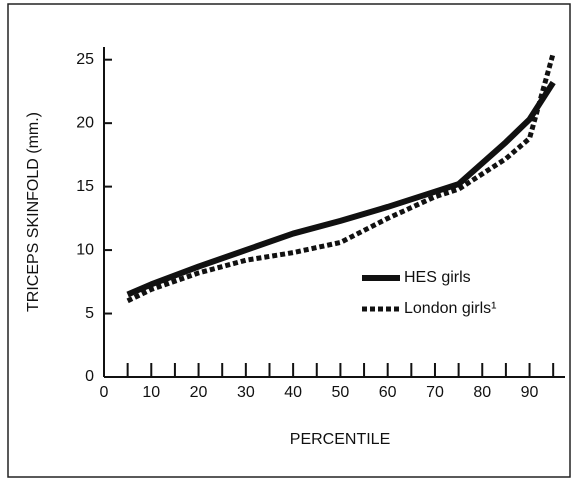  What do you see at coordinates (437, 277) in the screenshot?
I see `legend-label: HES girls` at bounding box center [437, 277].